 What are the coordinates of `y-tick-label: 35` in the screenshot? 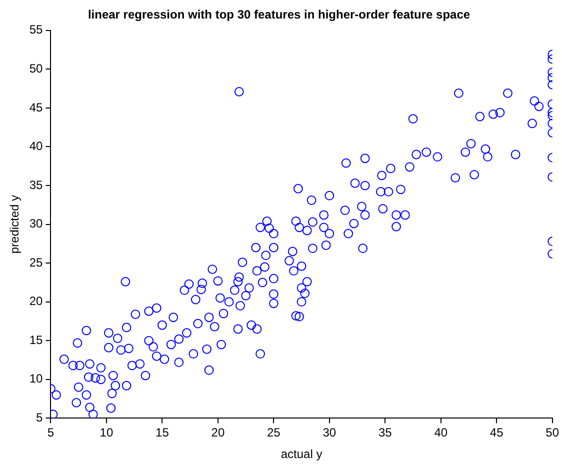 It's located at (36, 185).